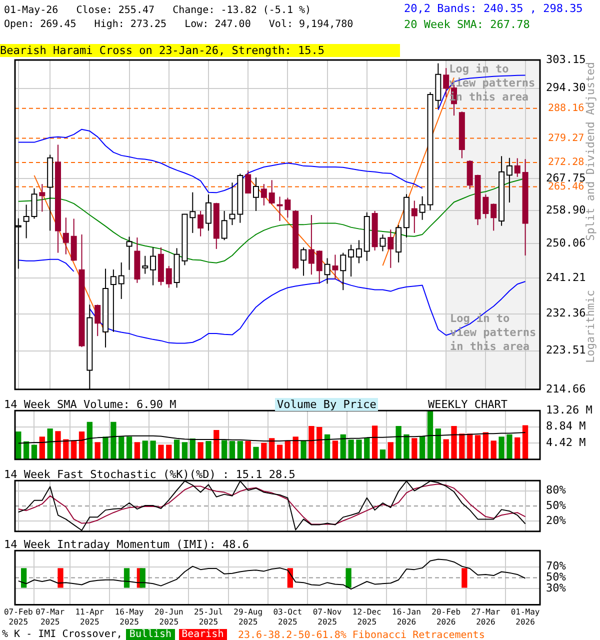 The image size is (600, 640). I want to click on chart-title: 14 Week SMA Volume: 6.90 M, so click(90, 404).